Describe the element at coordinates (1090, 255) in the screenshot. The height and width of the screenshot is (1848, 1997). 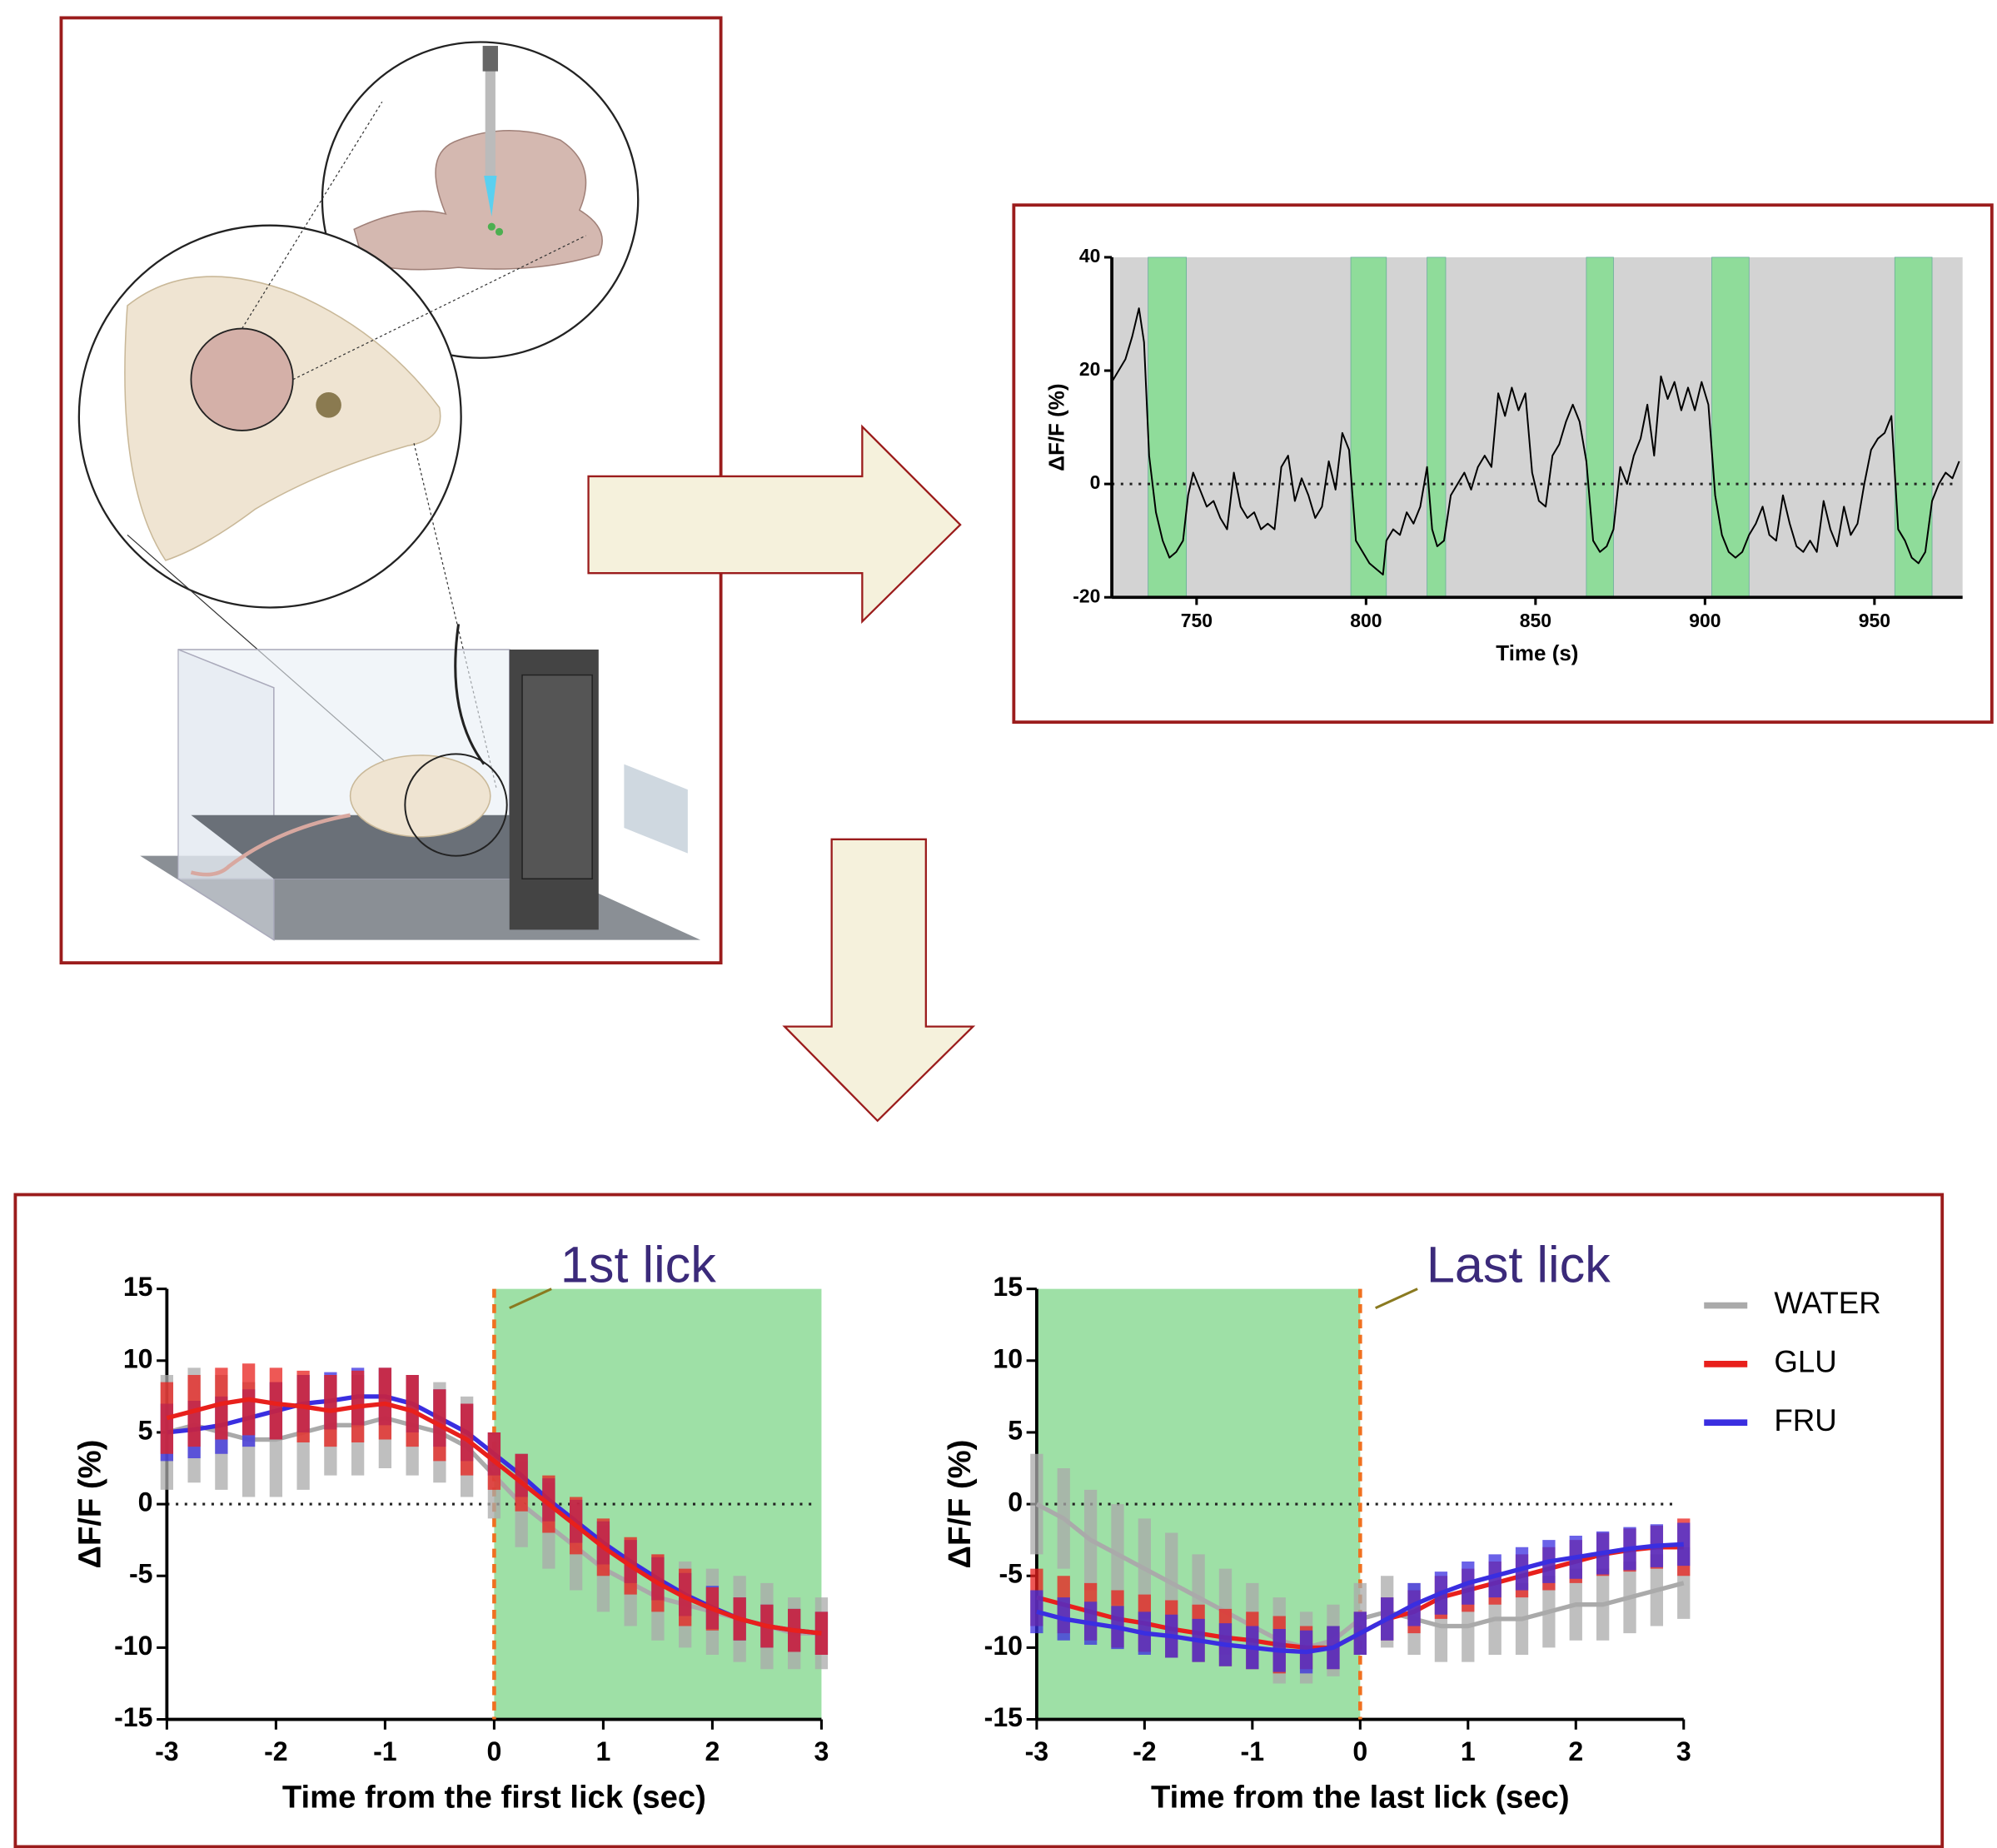
I see `y-tick-label: 40` at that location.